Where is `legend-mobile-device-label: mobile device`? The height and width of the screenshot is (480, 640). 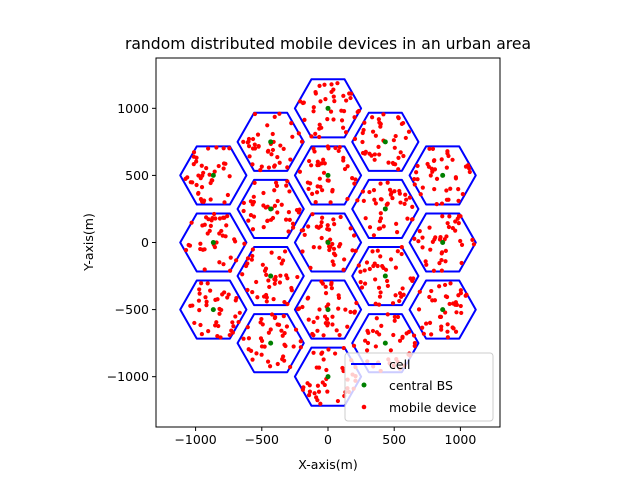
legend-mobile-device-label: mobile device is located at coordinates (433, 407).